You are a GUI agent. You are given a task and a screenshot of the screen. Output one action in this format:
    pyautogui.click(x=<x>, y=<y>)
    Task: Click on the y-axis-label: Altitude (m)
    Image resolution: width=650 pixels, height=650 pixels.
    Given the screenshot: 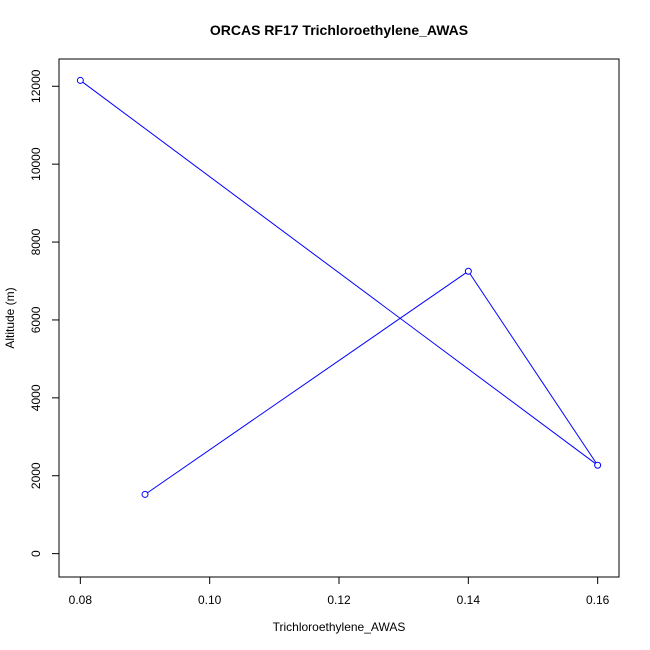 What is the action you would take?
    pyautogui.click(x=10, y=317)
    